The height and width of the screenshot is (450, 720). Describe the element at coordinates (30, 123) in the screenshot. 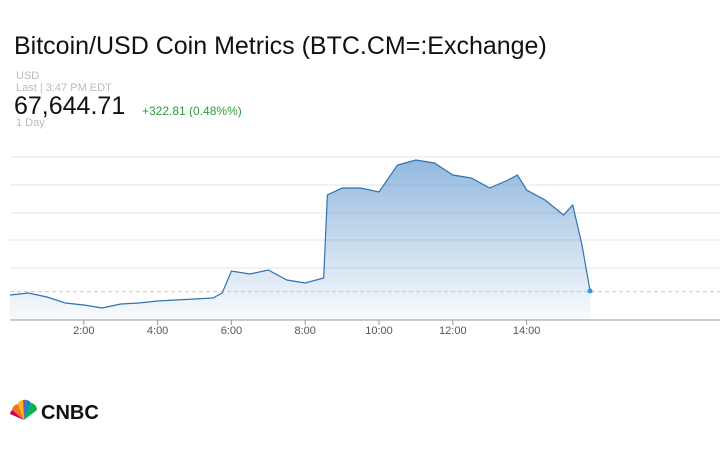

I see `range: 1 Day` at that location.